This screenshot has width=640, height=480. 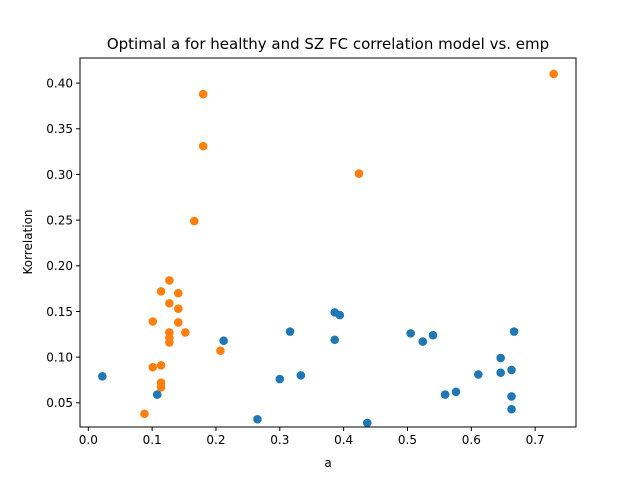 What do you see at coordinates (535, 440) in the screenshot?
I see `x-tick-label: 0.7` at bounding box center [535, 440].